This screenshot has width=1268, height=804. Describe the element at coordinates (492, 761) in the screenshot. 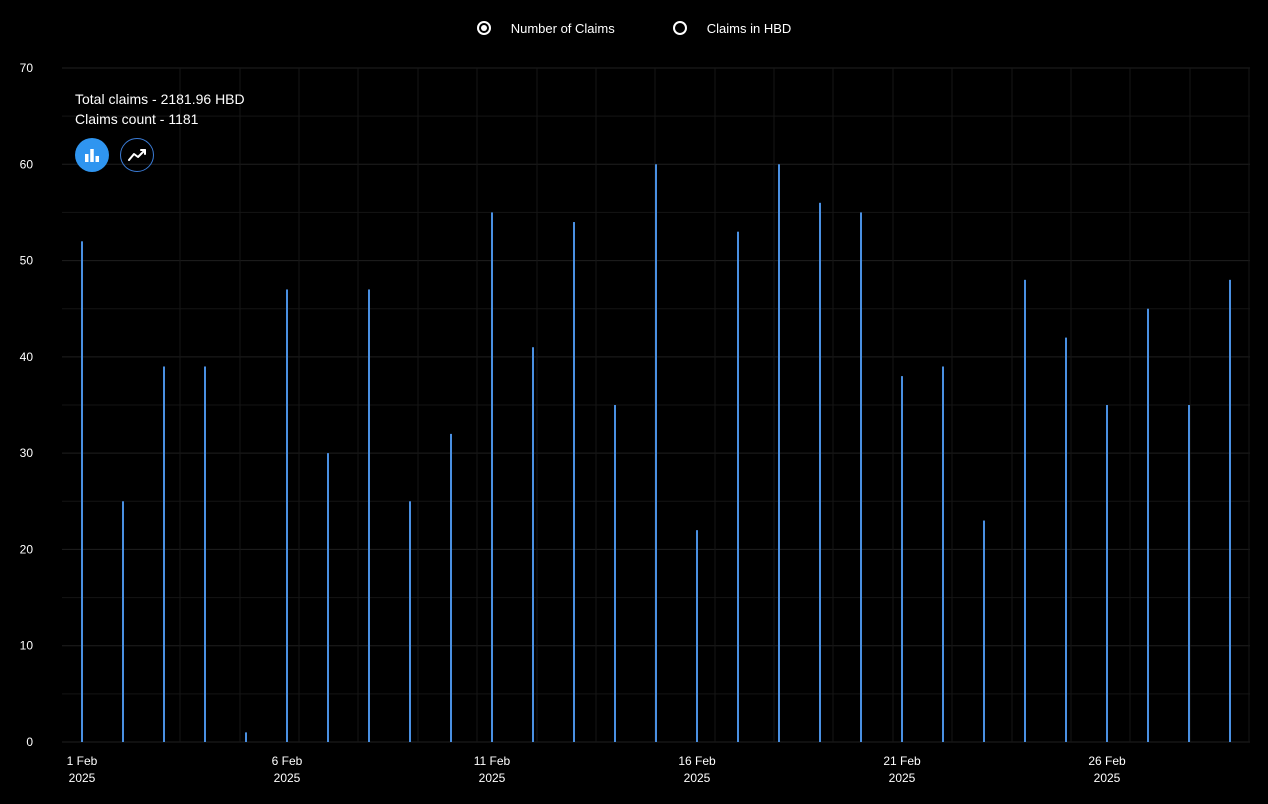

I see `x-tick-label: 11 Feb` at that location.